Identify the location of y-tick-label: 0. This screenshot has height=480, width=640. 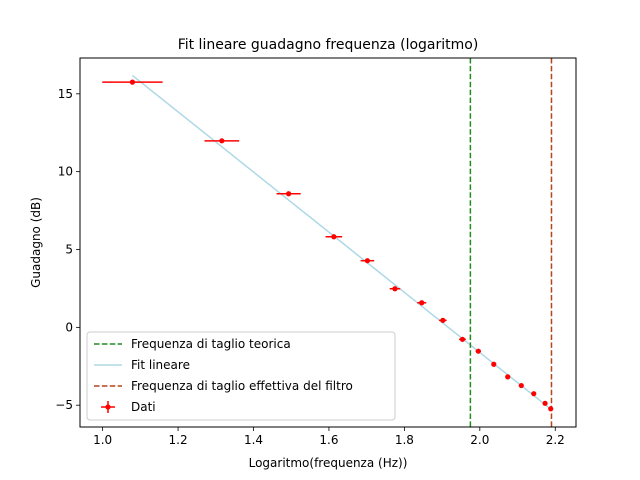
(69, 327).